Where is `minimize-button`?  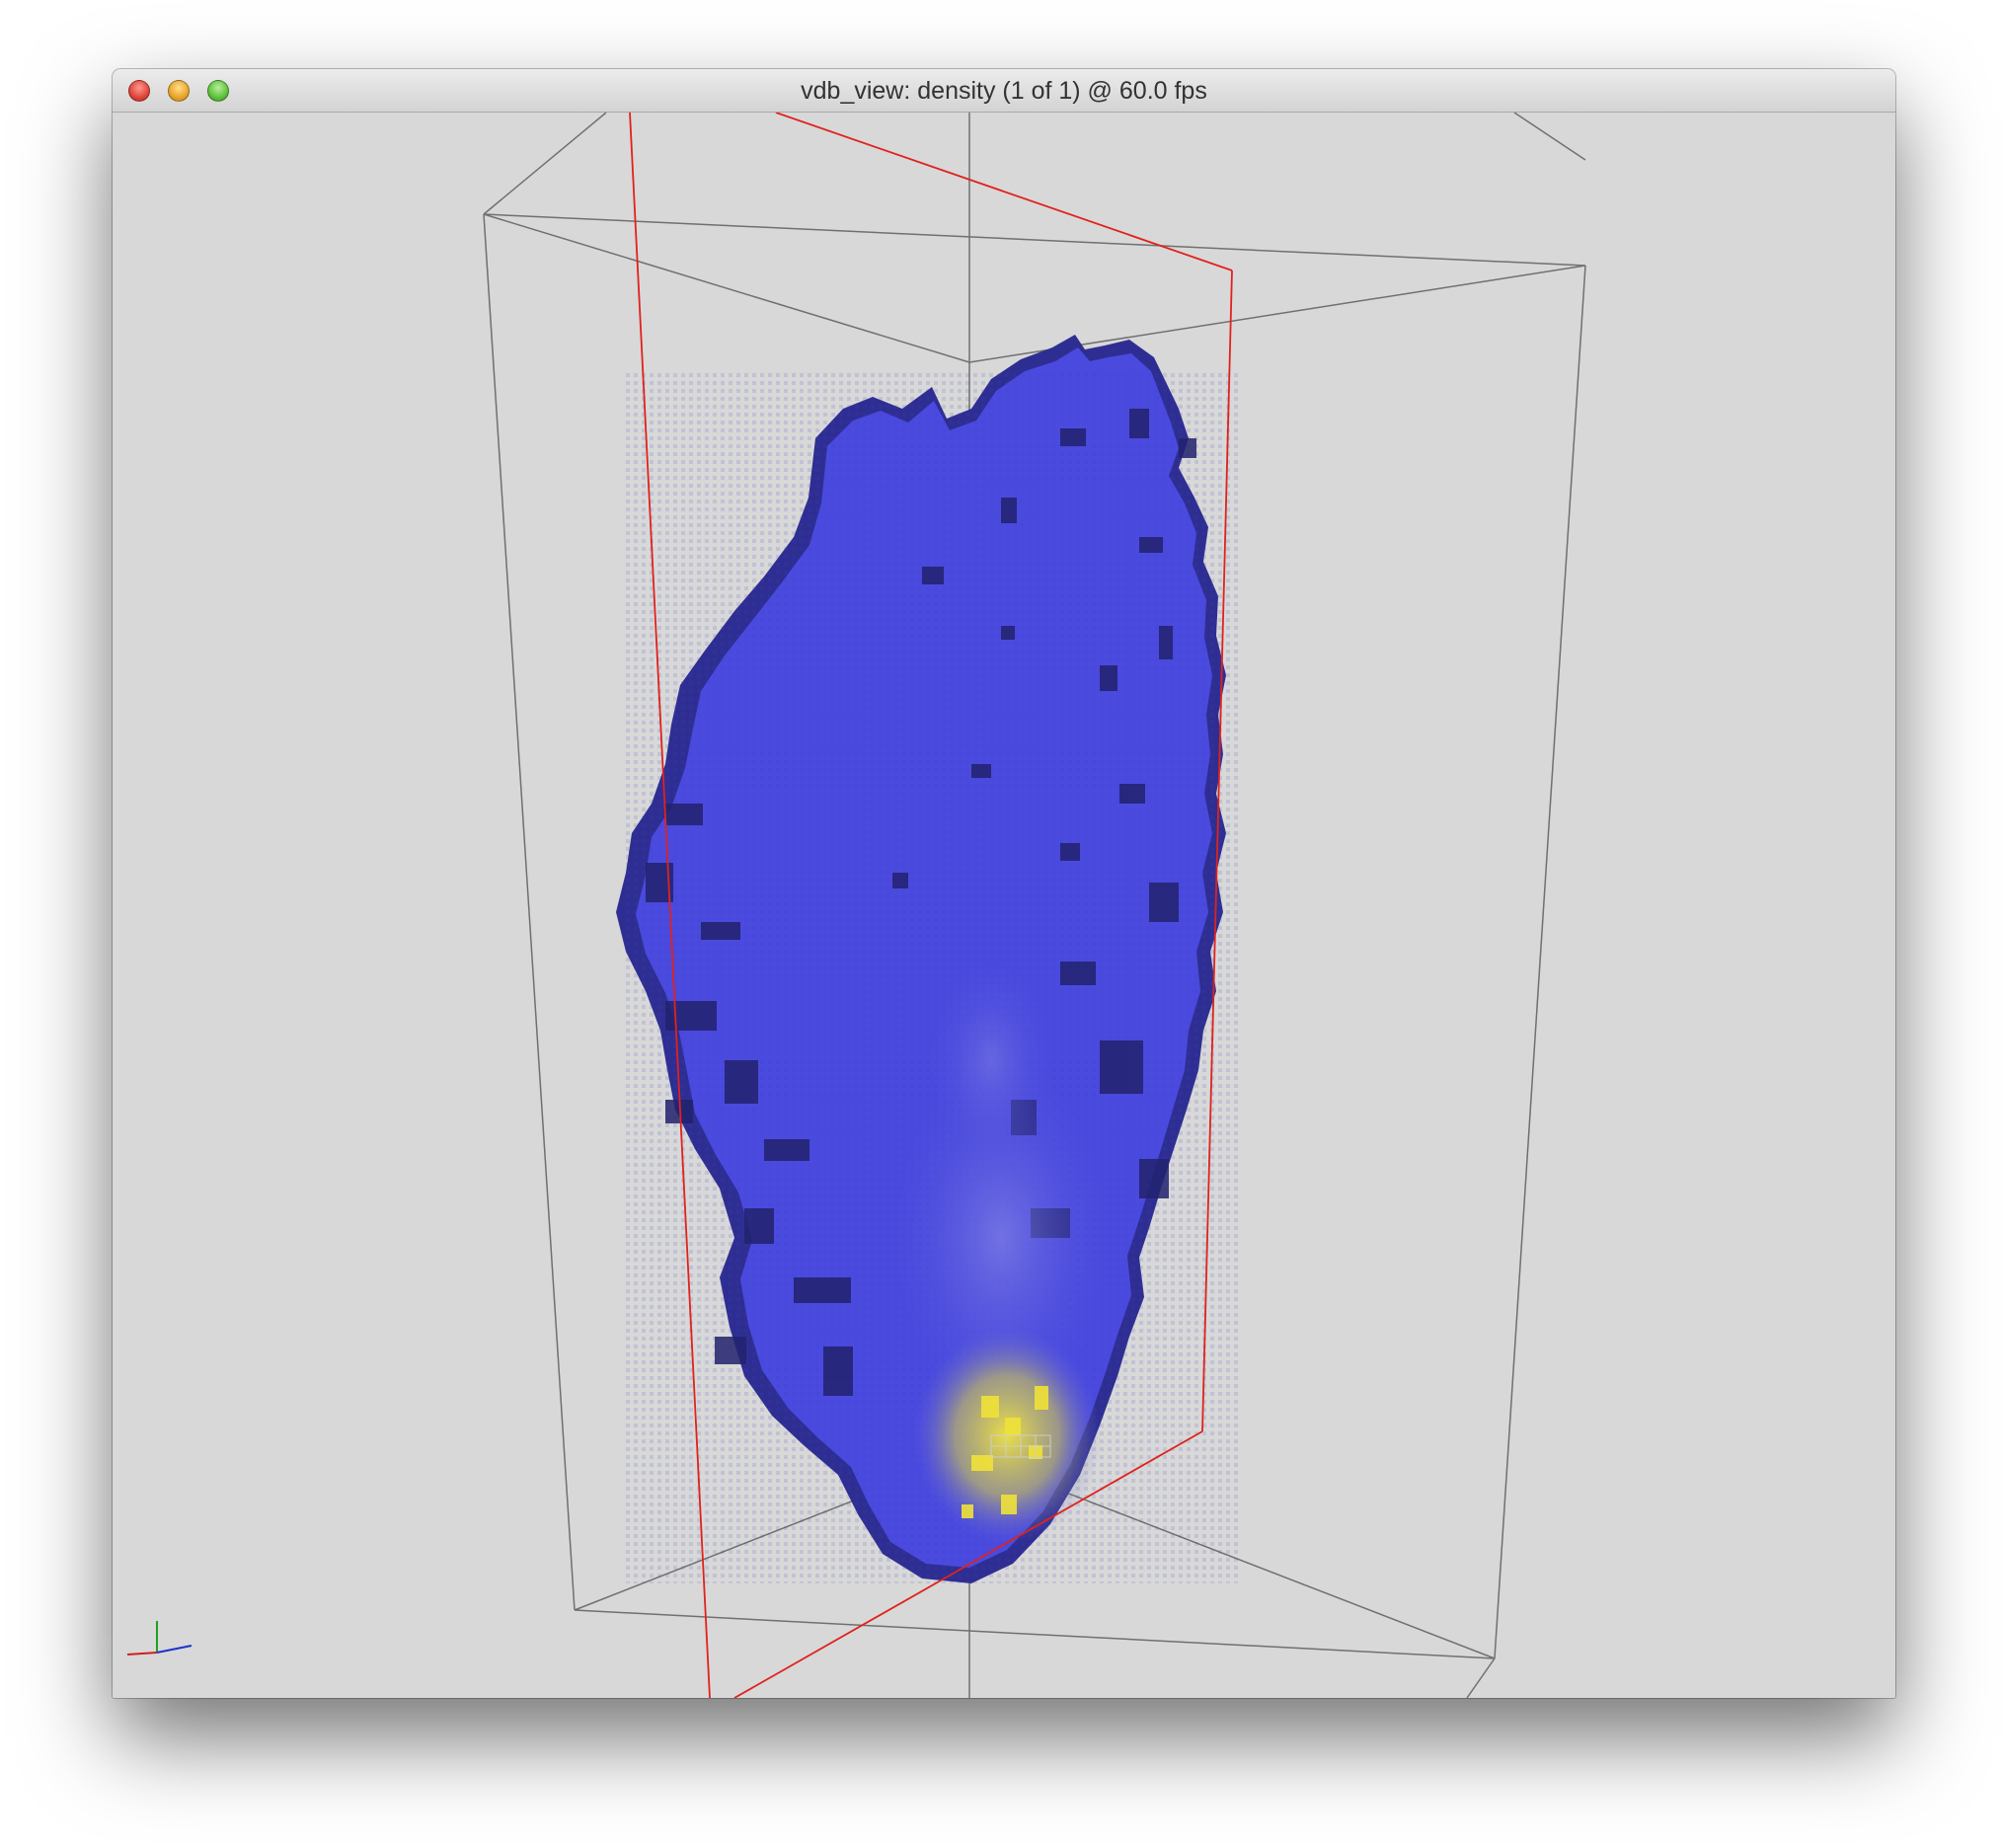
minimize-button is located at coordinates (179, 91).